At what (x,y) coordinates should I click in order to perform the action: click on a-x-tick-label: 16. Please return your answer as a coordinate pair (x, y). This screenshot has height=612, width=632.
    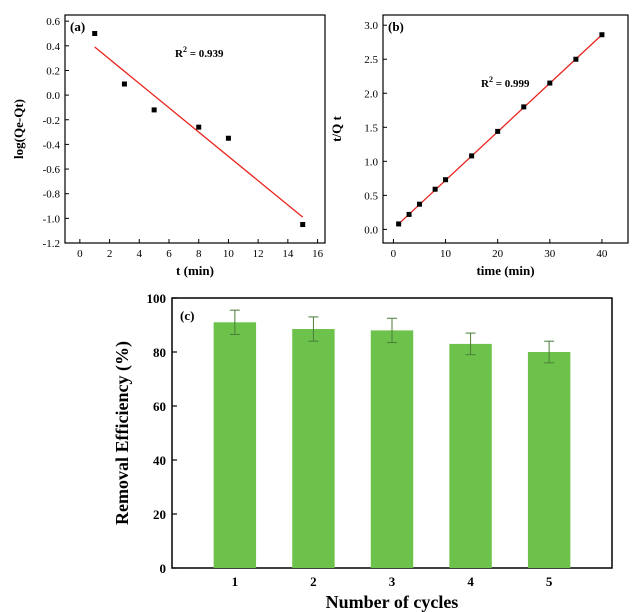
    Looking at the image, I should click on (318, 254).